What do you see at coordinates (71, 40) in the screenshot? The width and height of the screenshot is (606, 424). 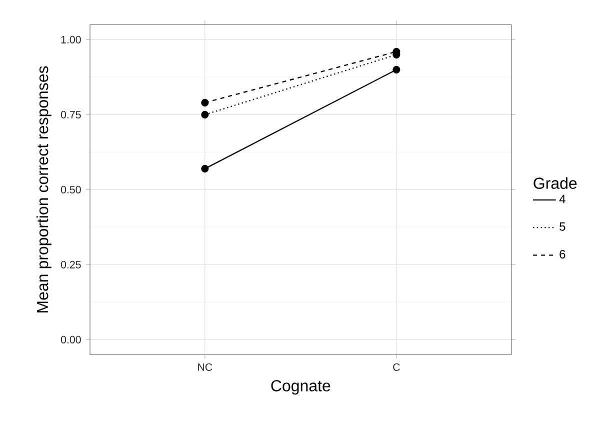 I see `y-tick-label: 1.00` at bounding box center [71, 40].